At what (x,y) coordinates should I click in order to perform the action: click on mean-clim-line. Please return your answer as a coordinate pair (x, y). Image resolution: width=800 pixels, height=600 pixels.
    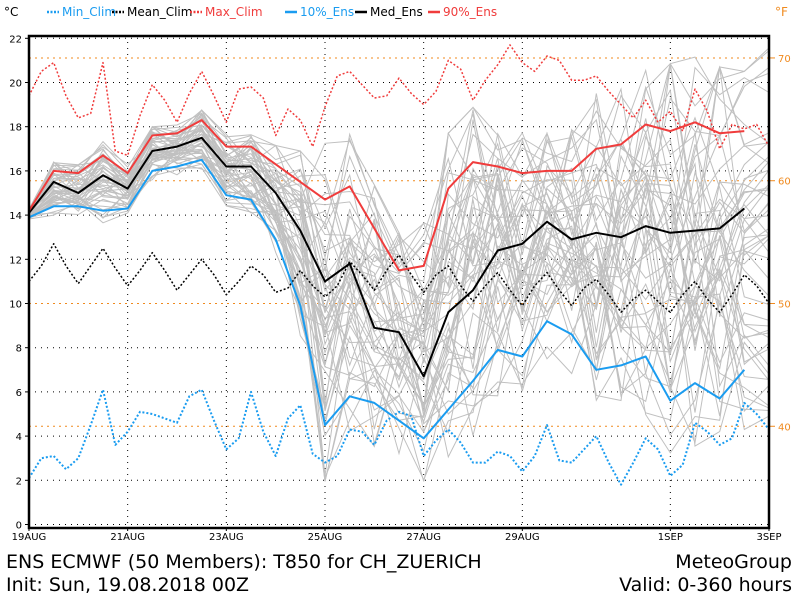
    Looking at the image, I should click on (399, 278).